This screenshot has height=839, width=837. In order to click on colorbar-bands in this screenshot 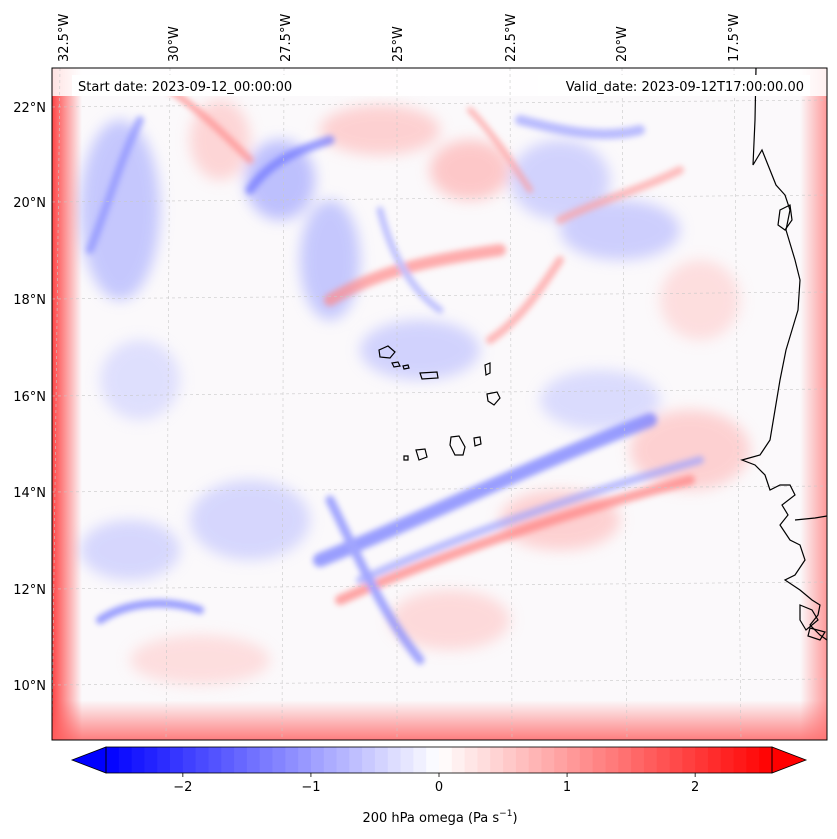, I will do `click(439, 760)`.